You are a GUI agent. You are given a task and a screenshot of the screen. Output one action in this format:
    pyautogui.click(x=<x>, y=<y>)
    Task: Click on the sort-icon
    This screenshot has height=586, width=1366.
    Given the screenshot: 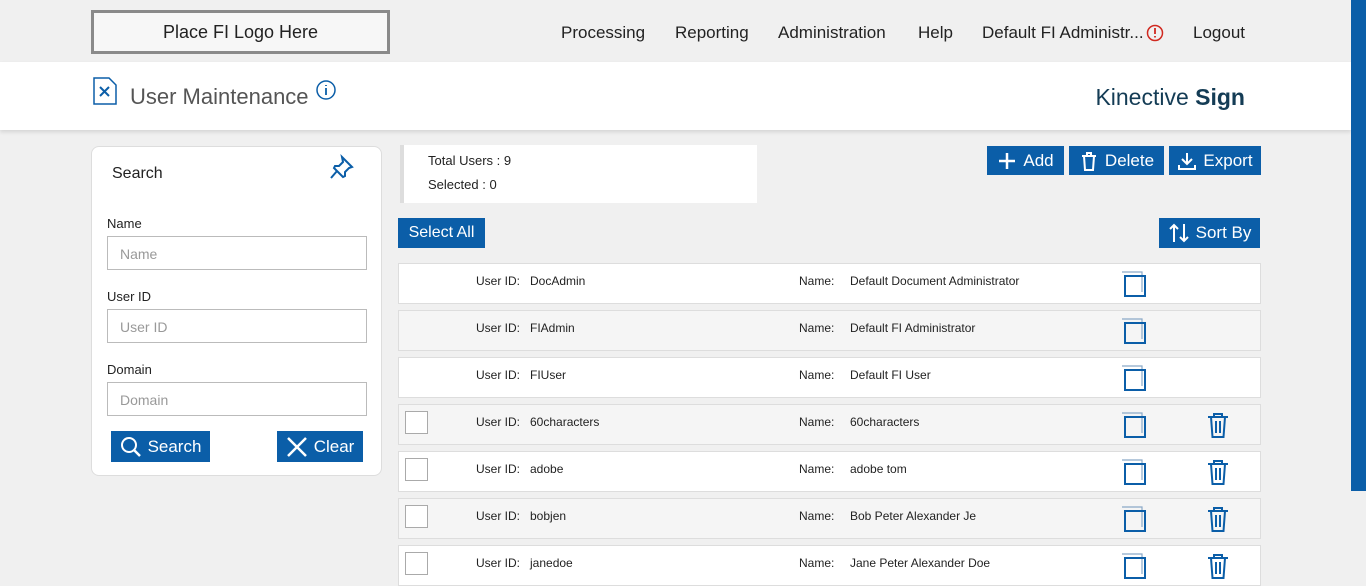 What is the action you would take?
    pyautogui.click(x=1178, y=233)
    